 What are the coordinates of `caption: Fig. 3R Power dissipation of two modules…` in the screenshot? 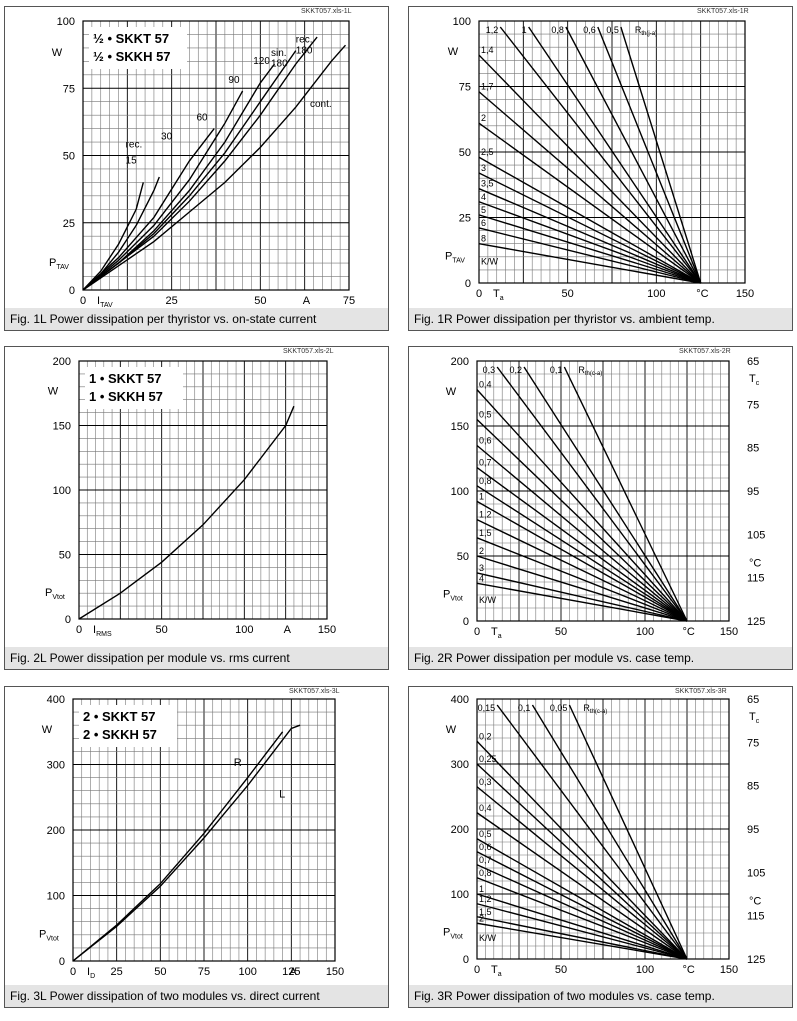 It's located at (600, 996).